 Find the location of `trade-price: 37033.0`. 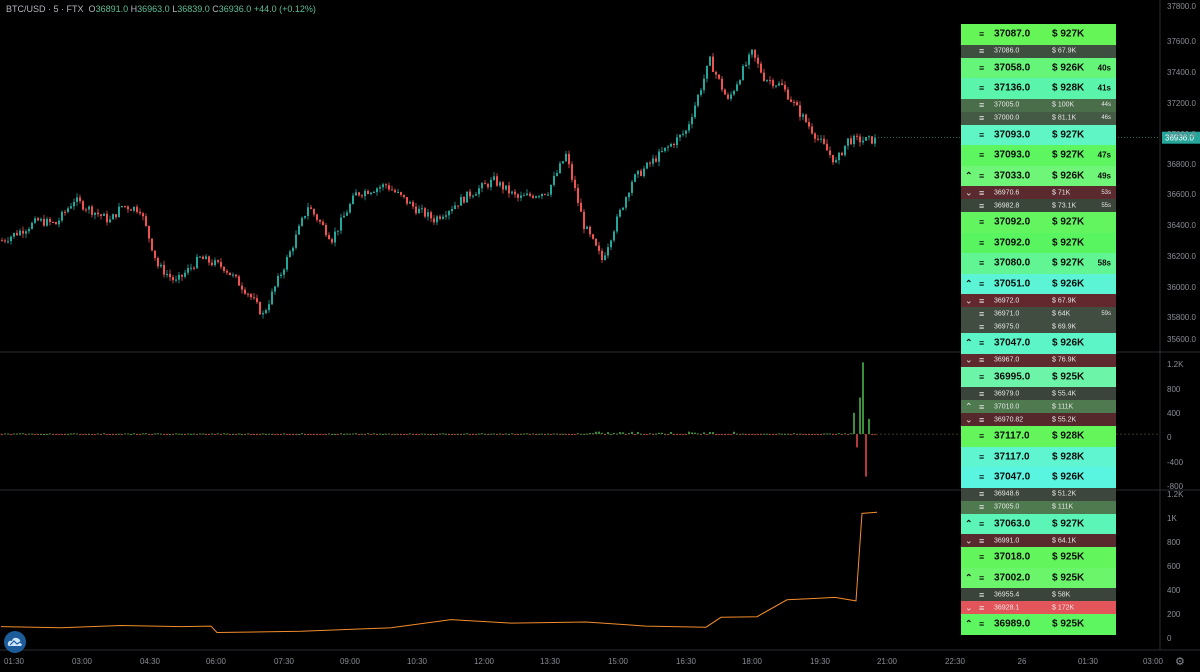

trade-price: 37033.0 is located at coordinates (1012, 176).